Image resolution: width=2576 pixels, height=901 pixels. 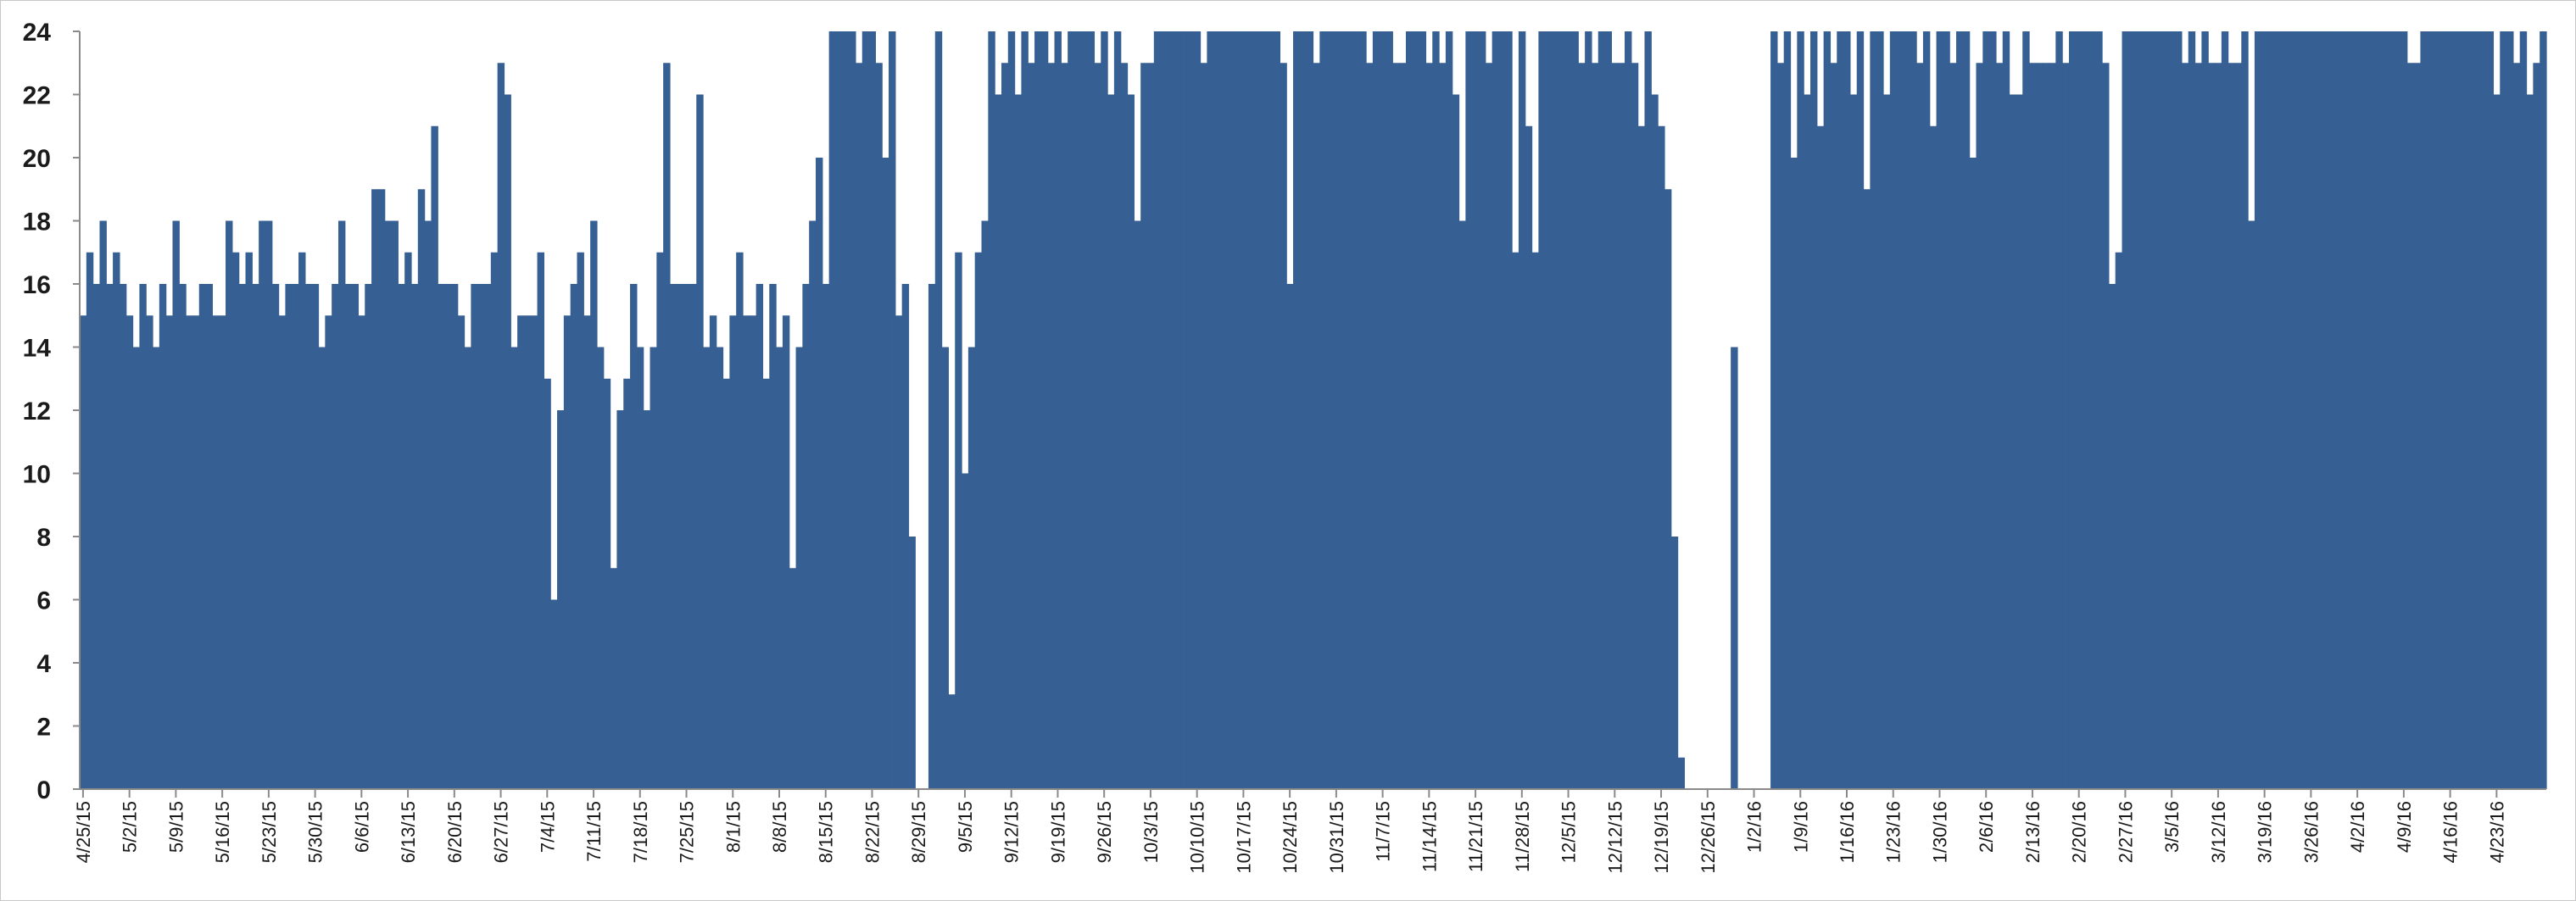 I want to click on x-tick-label-9: 6/20/15, so click(x=455, y=832).